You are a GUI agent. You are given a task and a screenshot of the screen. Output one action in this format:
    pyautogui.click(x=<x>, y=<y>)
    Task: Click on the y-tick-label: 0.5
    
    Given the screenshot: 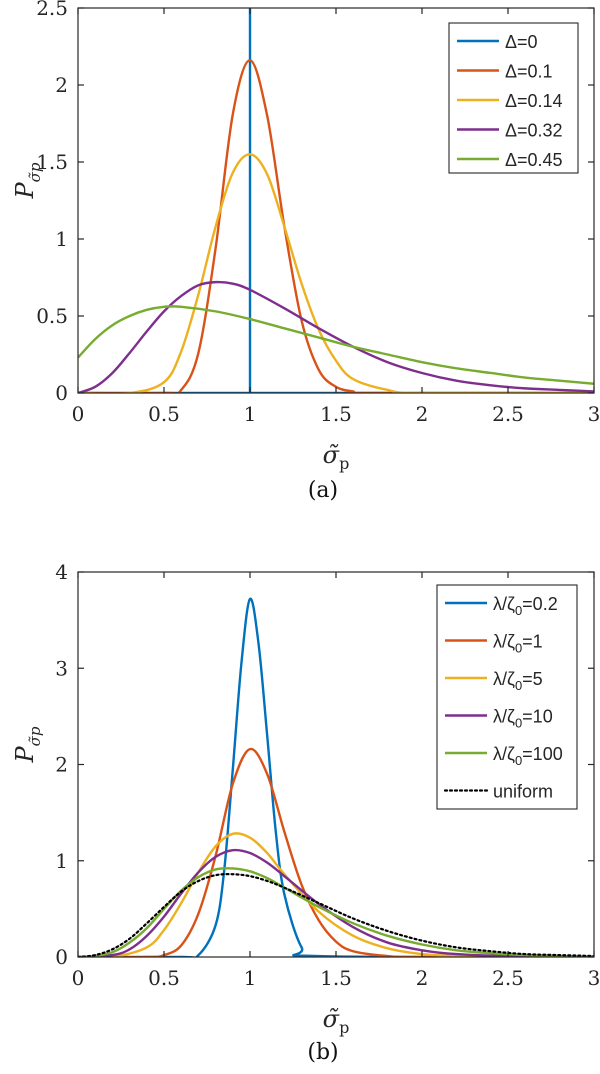 What is the action you would take?
    pyautogui.click(x=52, y=316)
    